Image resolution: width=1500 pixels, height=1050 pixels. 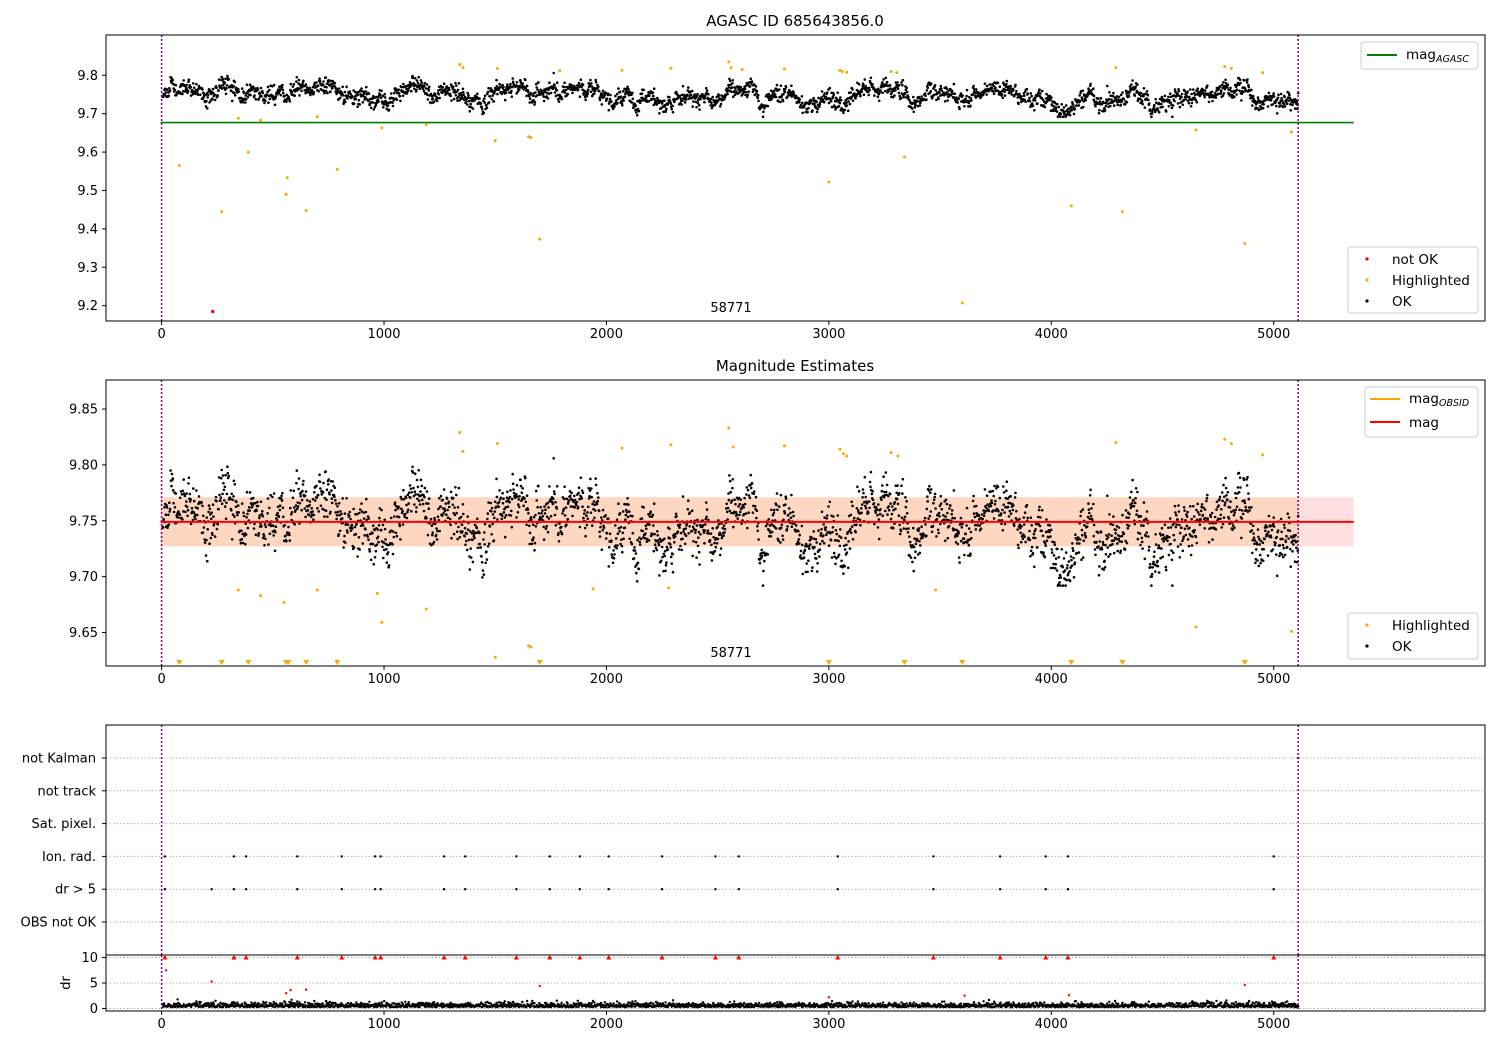 I want to click on legend-ok: OK, so click(x=1402, y=302).